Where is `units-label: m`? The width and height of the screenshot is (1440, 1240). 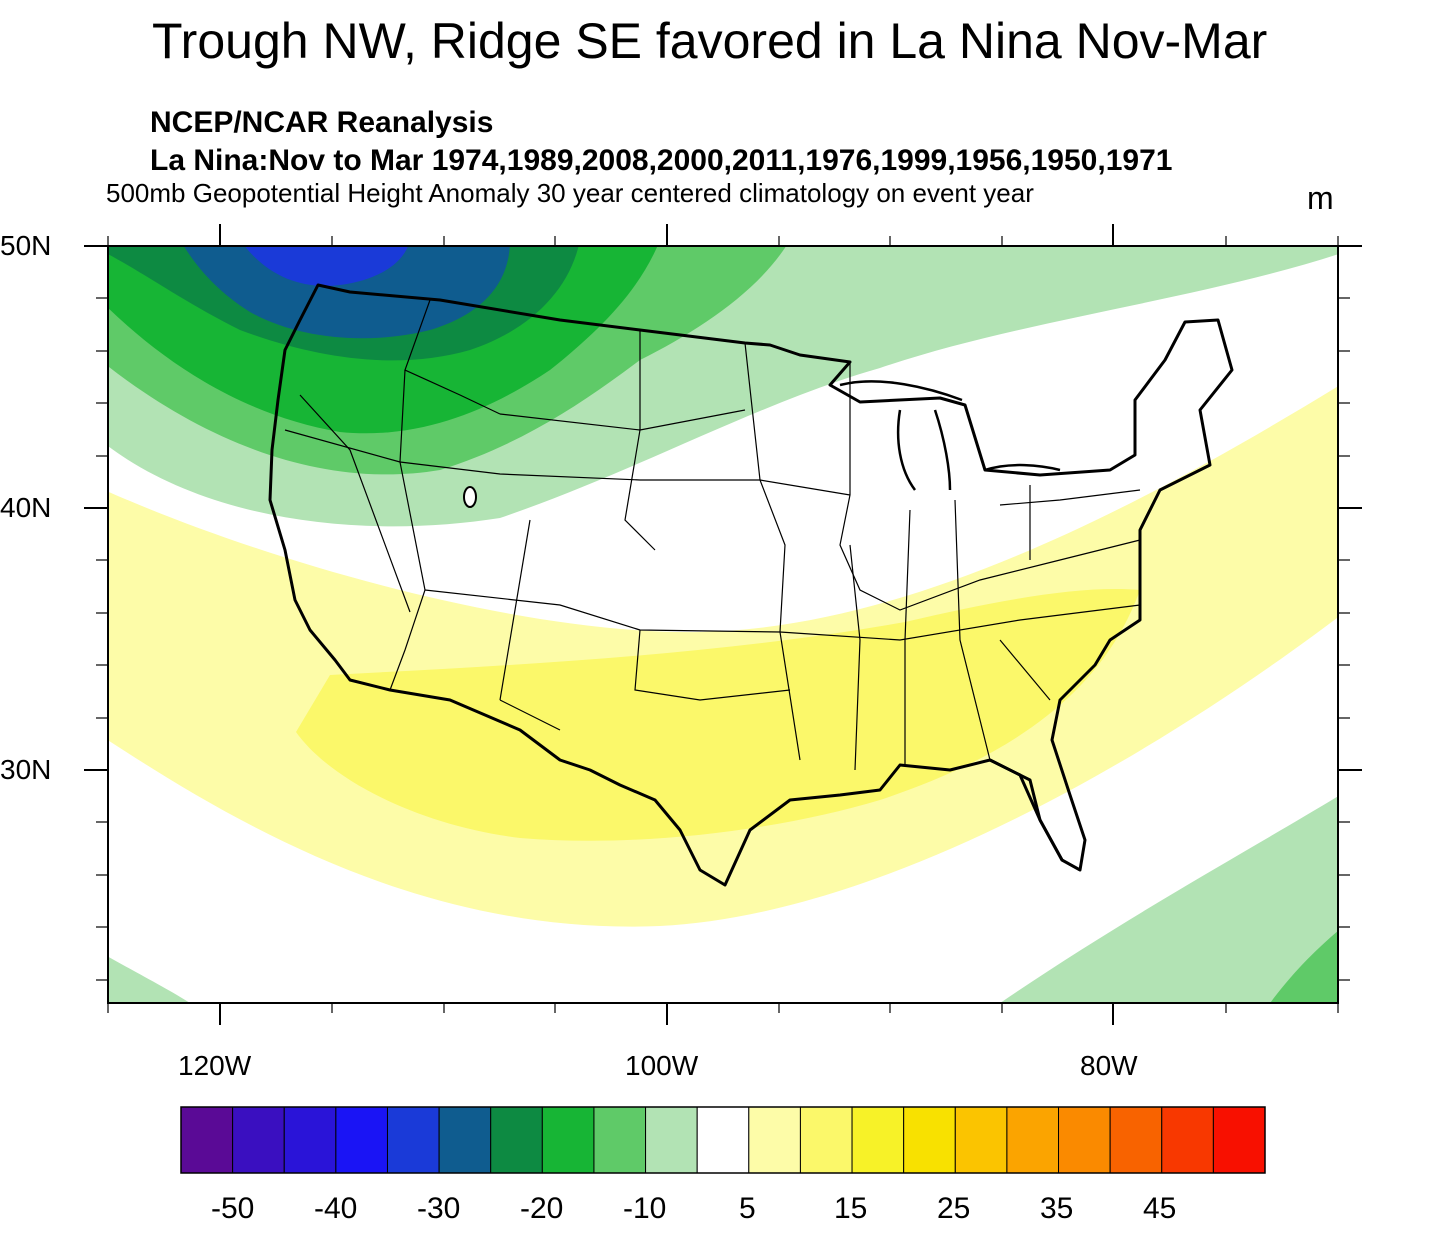
units-label: m is located at coordinates (1320, 198).